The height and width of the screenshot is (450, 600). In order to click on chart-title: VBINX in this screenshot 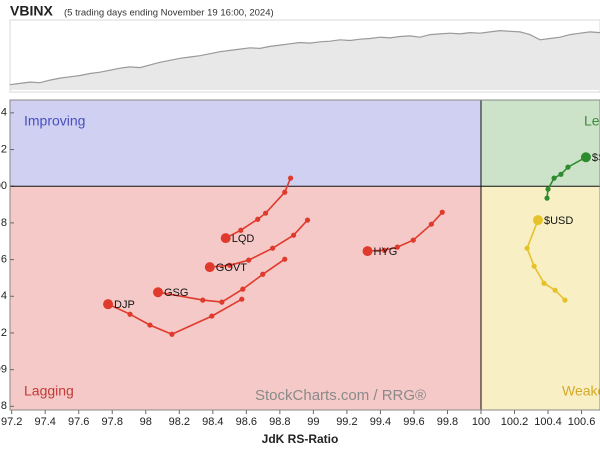, I will do `click(31, 11)`.